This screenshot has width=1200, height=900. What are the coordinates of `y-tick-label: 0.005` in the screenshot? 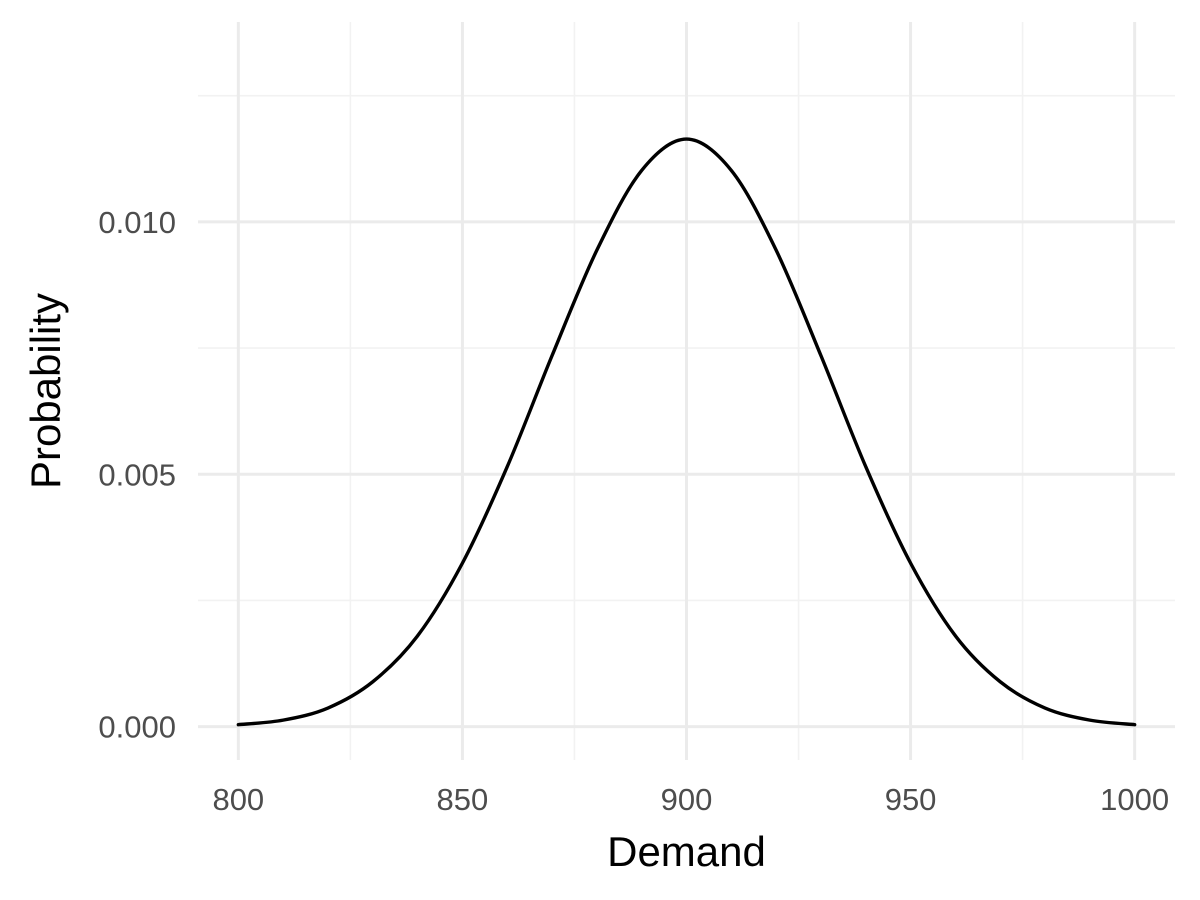 It's located at (137, 474).